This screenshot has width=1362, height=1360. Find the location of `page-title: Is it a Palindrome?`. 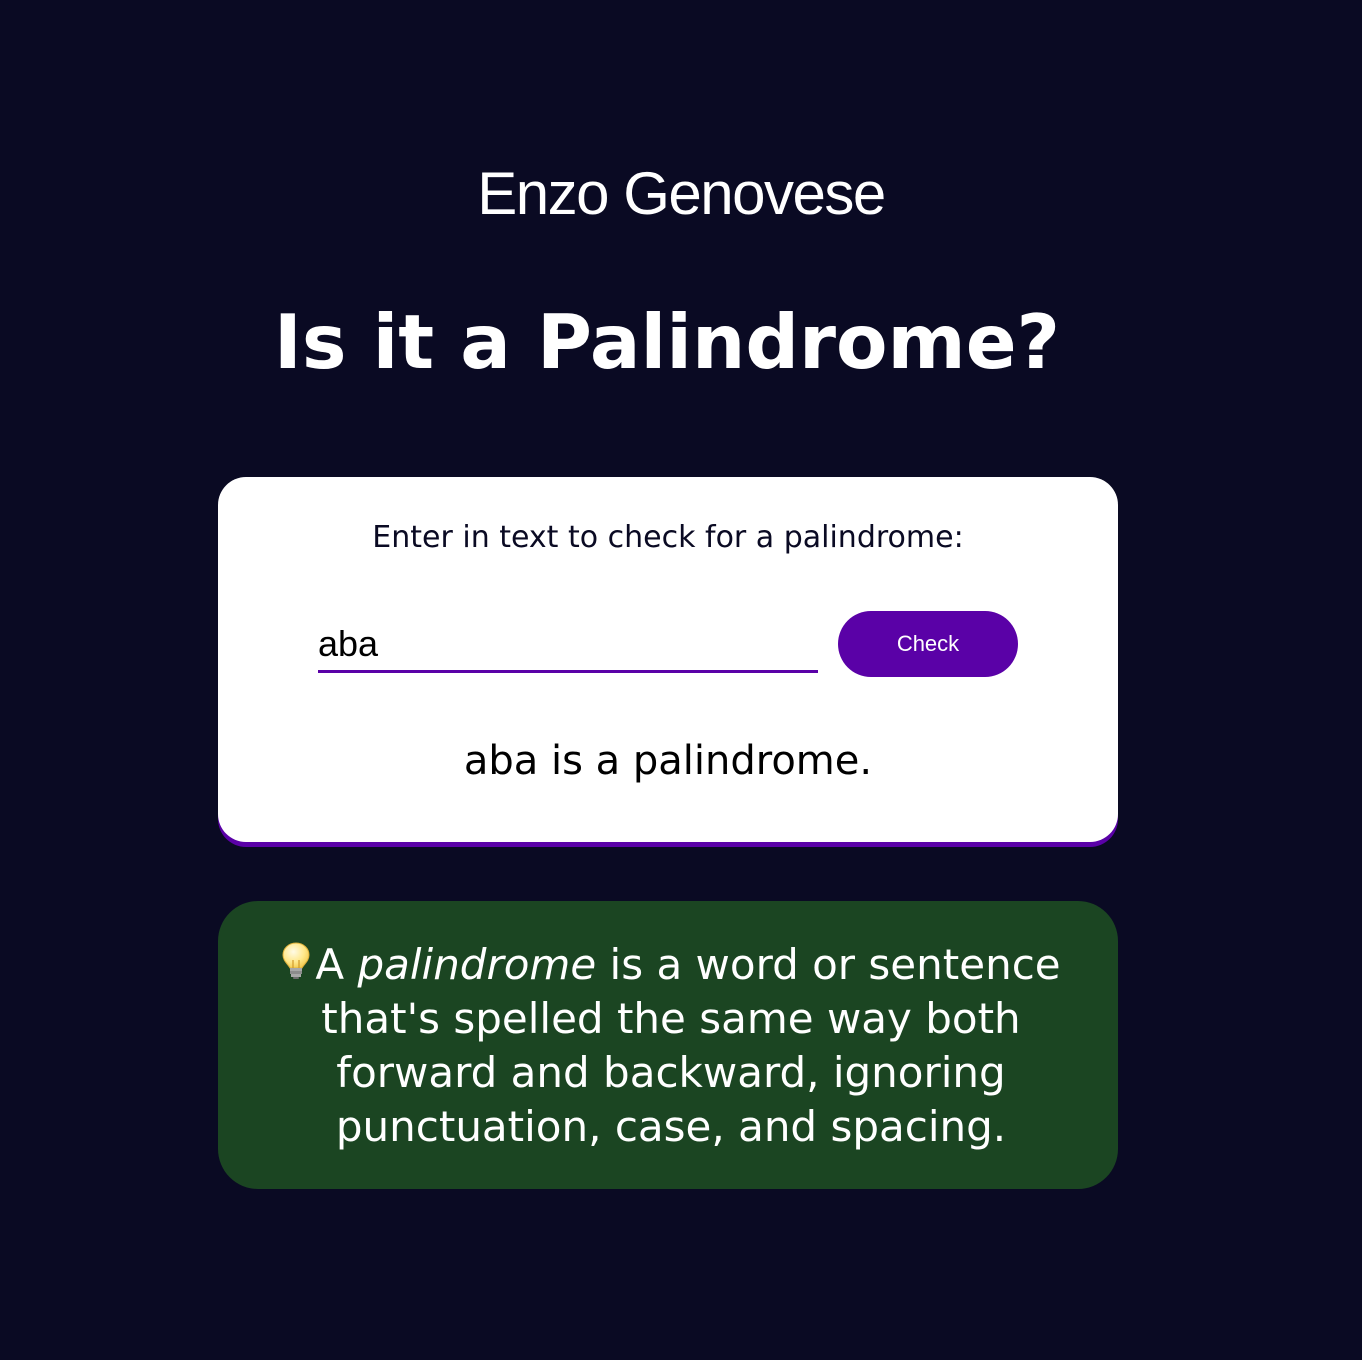

page-title: Is it a Palindrome? is located at coordinates (667, 342).